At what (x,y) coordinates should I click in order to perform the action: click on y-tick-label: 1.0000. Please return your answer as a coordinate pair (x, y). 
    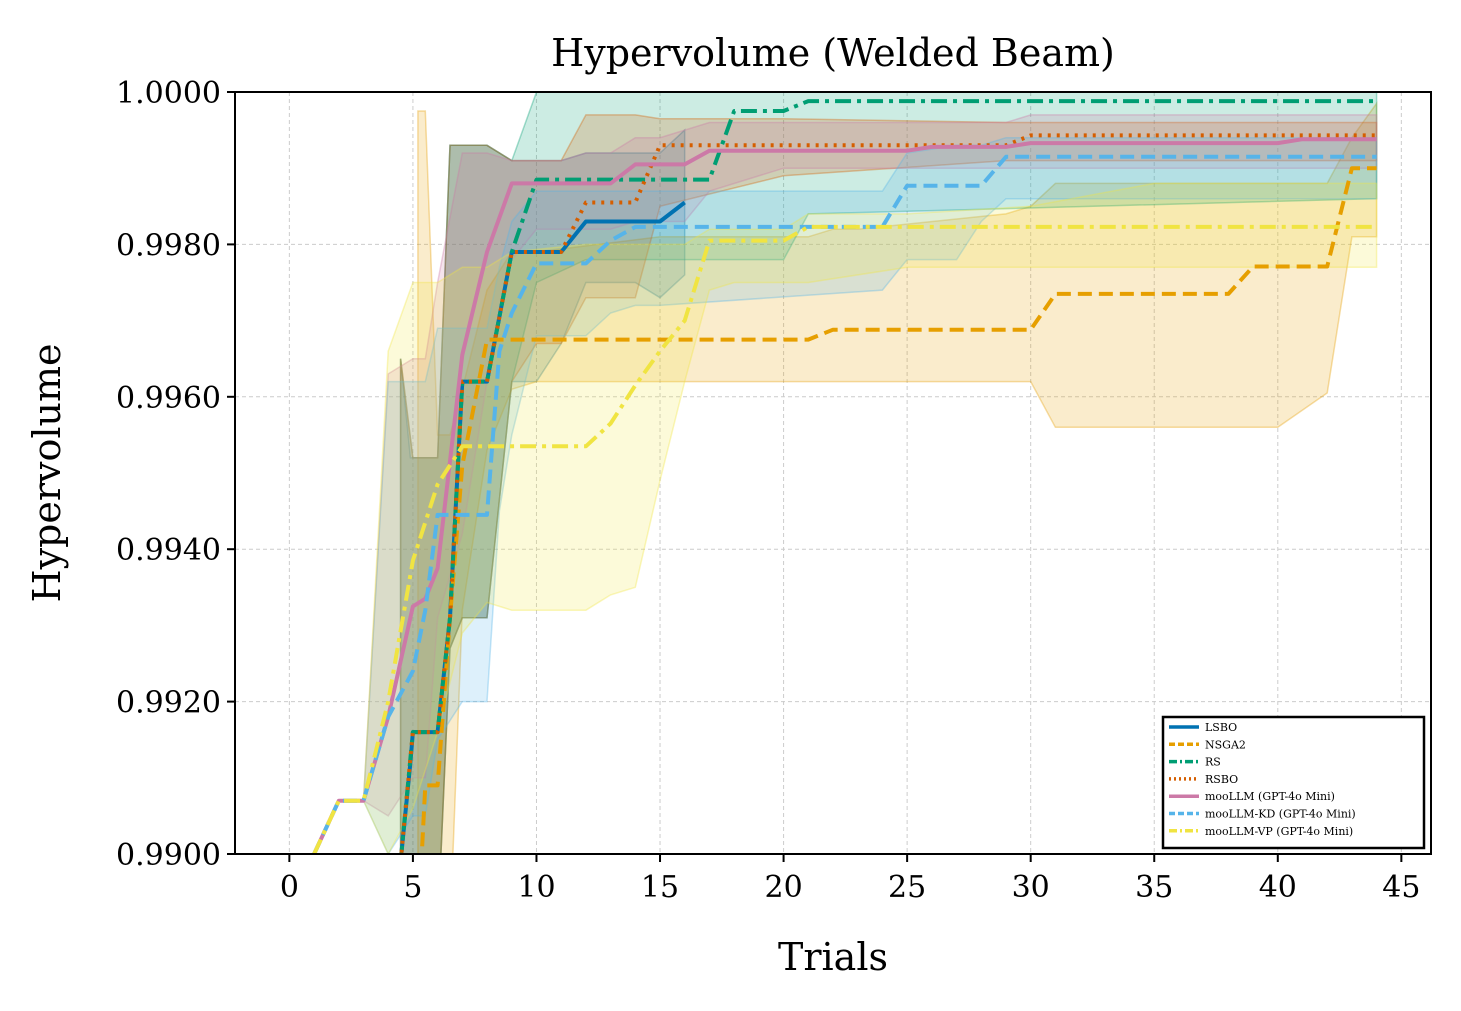
    Looking at the image, I should click on (168, 93).